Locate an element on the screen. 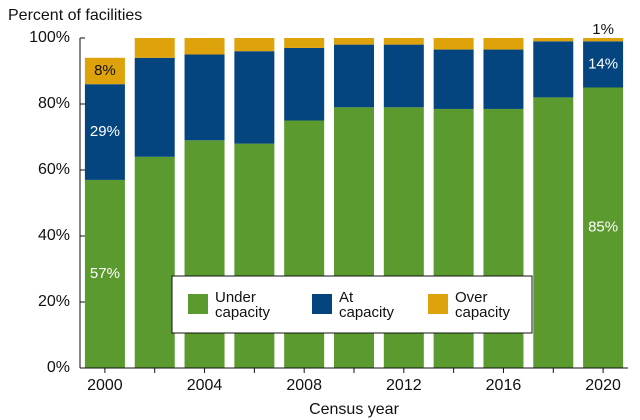  legend-label: At capacity is located at coordinates (367, 305).